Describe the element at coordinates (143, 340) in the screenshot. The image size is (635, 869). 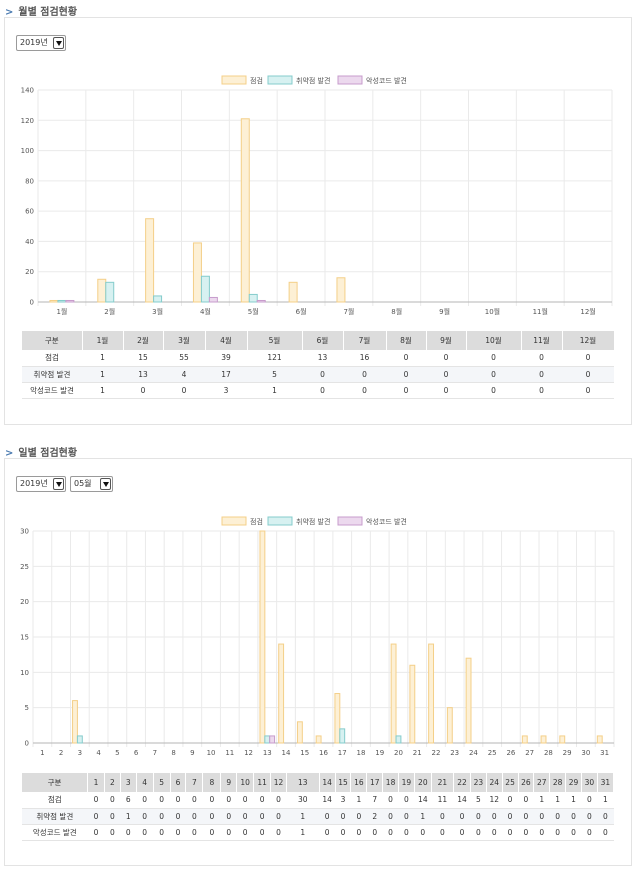
I see `table-header-cell: 2월` at that location.